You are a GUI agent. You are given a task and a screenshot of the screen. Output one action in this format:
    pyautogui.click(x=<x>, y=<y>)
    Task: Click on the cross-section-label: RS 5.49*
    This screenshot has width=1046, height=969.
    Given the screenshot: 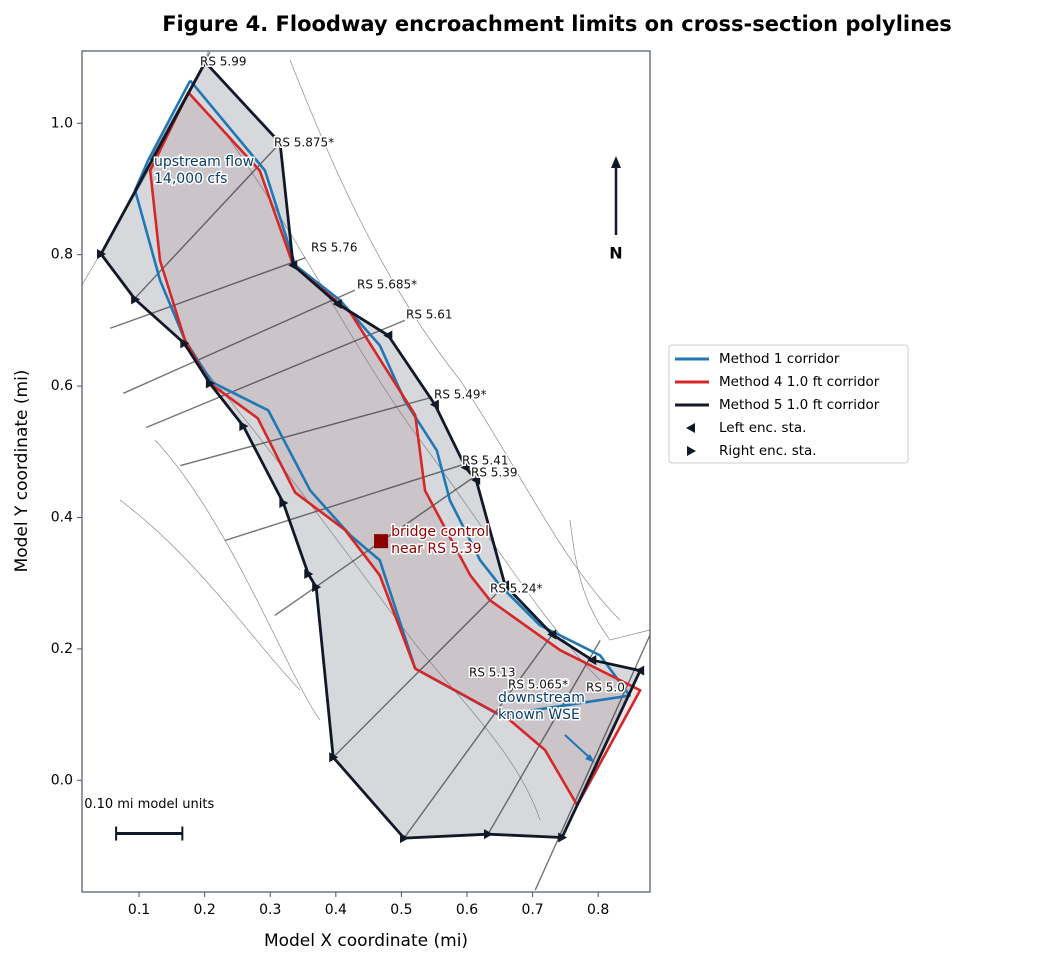 What is the action you would take?
    pyautogui.click(x=460, y=395)
    